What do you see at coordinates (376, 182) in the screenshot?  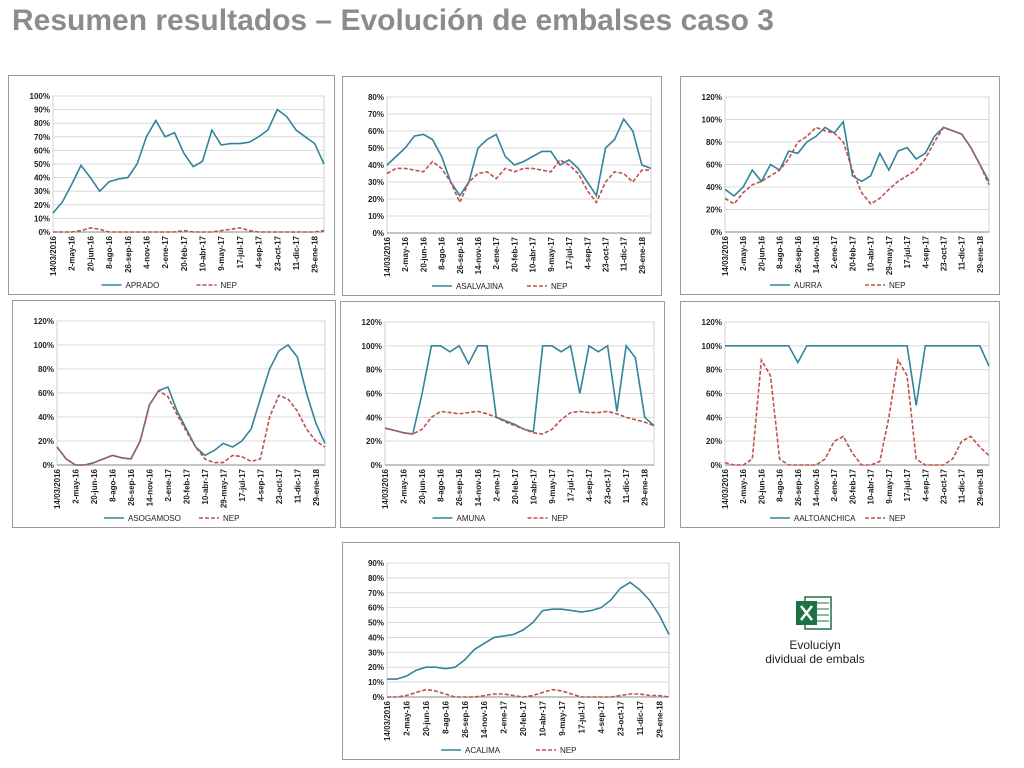 I see `y-tick-label: 30%` at bounding box center [376, 182].